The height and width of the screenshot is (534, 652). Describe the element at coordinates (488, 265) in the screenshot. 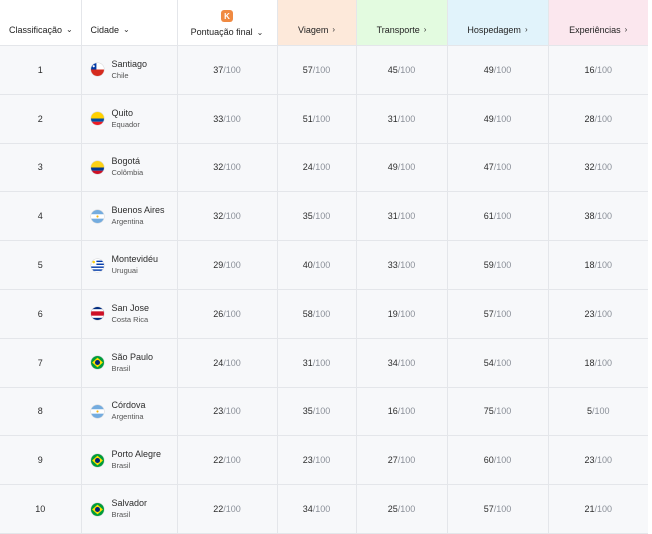

I see `hospedagem-value: 59` at that location.